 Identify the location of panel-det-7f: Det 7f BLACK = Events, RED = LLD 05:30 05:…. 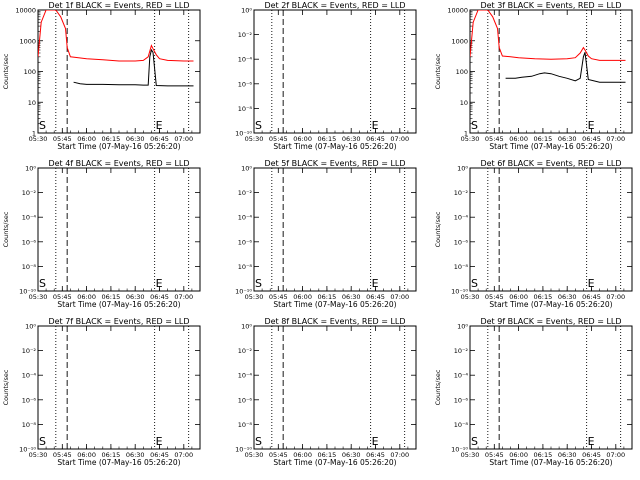
(101, 392).